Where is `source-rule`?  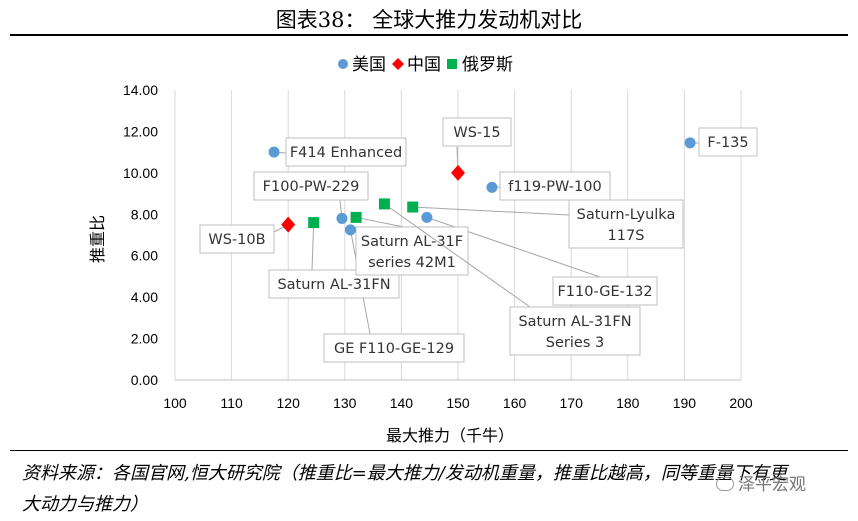 source-rule is located at coordinates (429, 450).